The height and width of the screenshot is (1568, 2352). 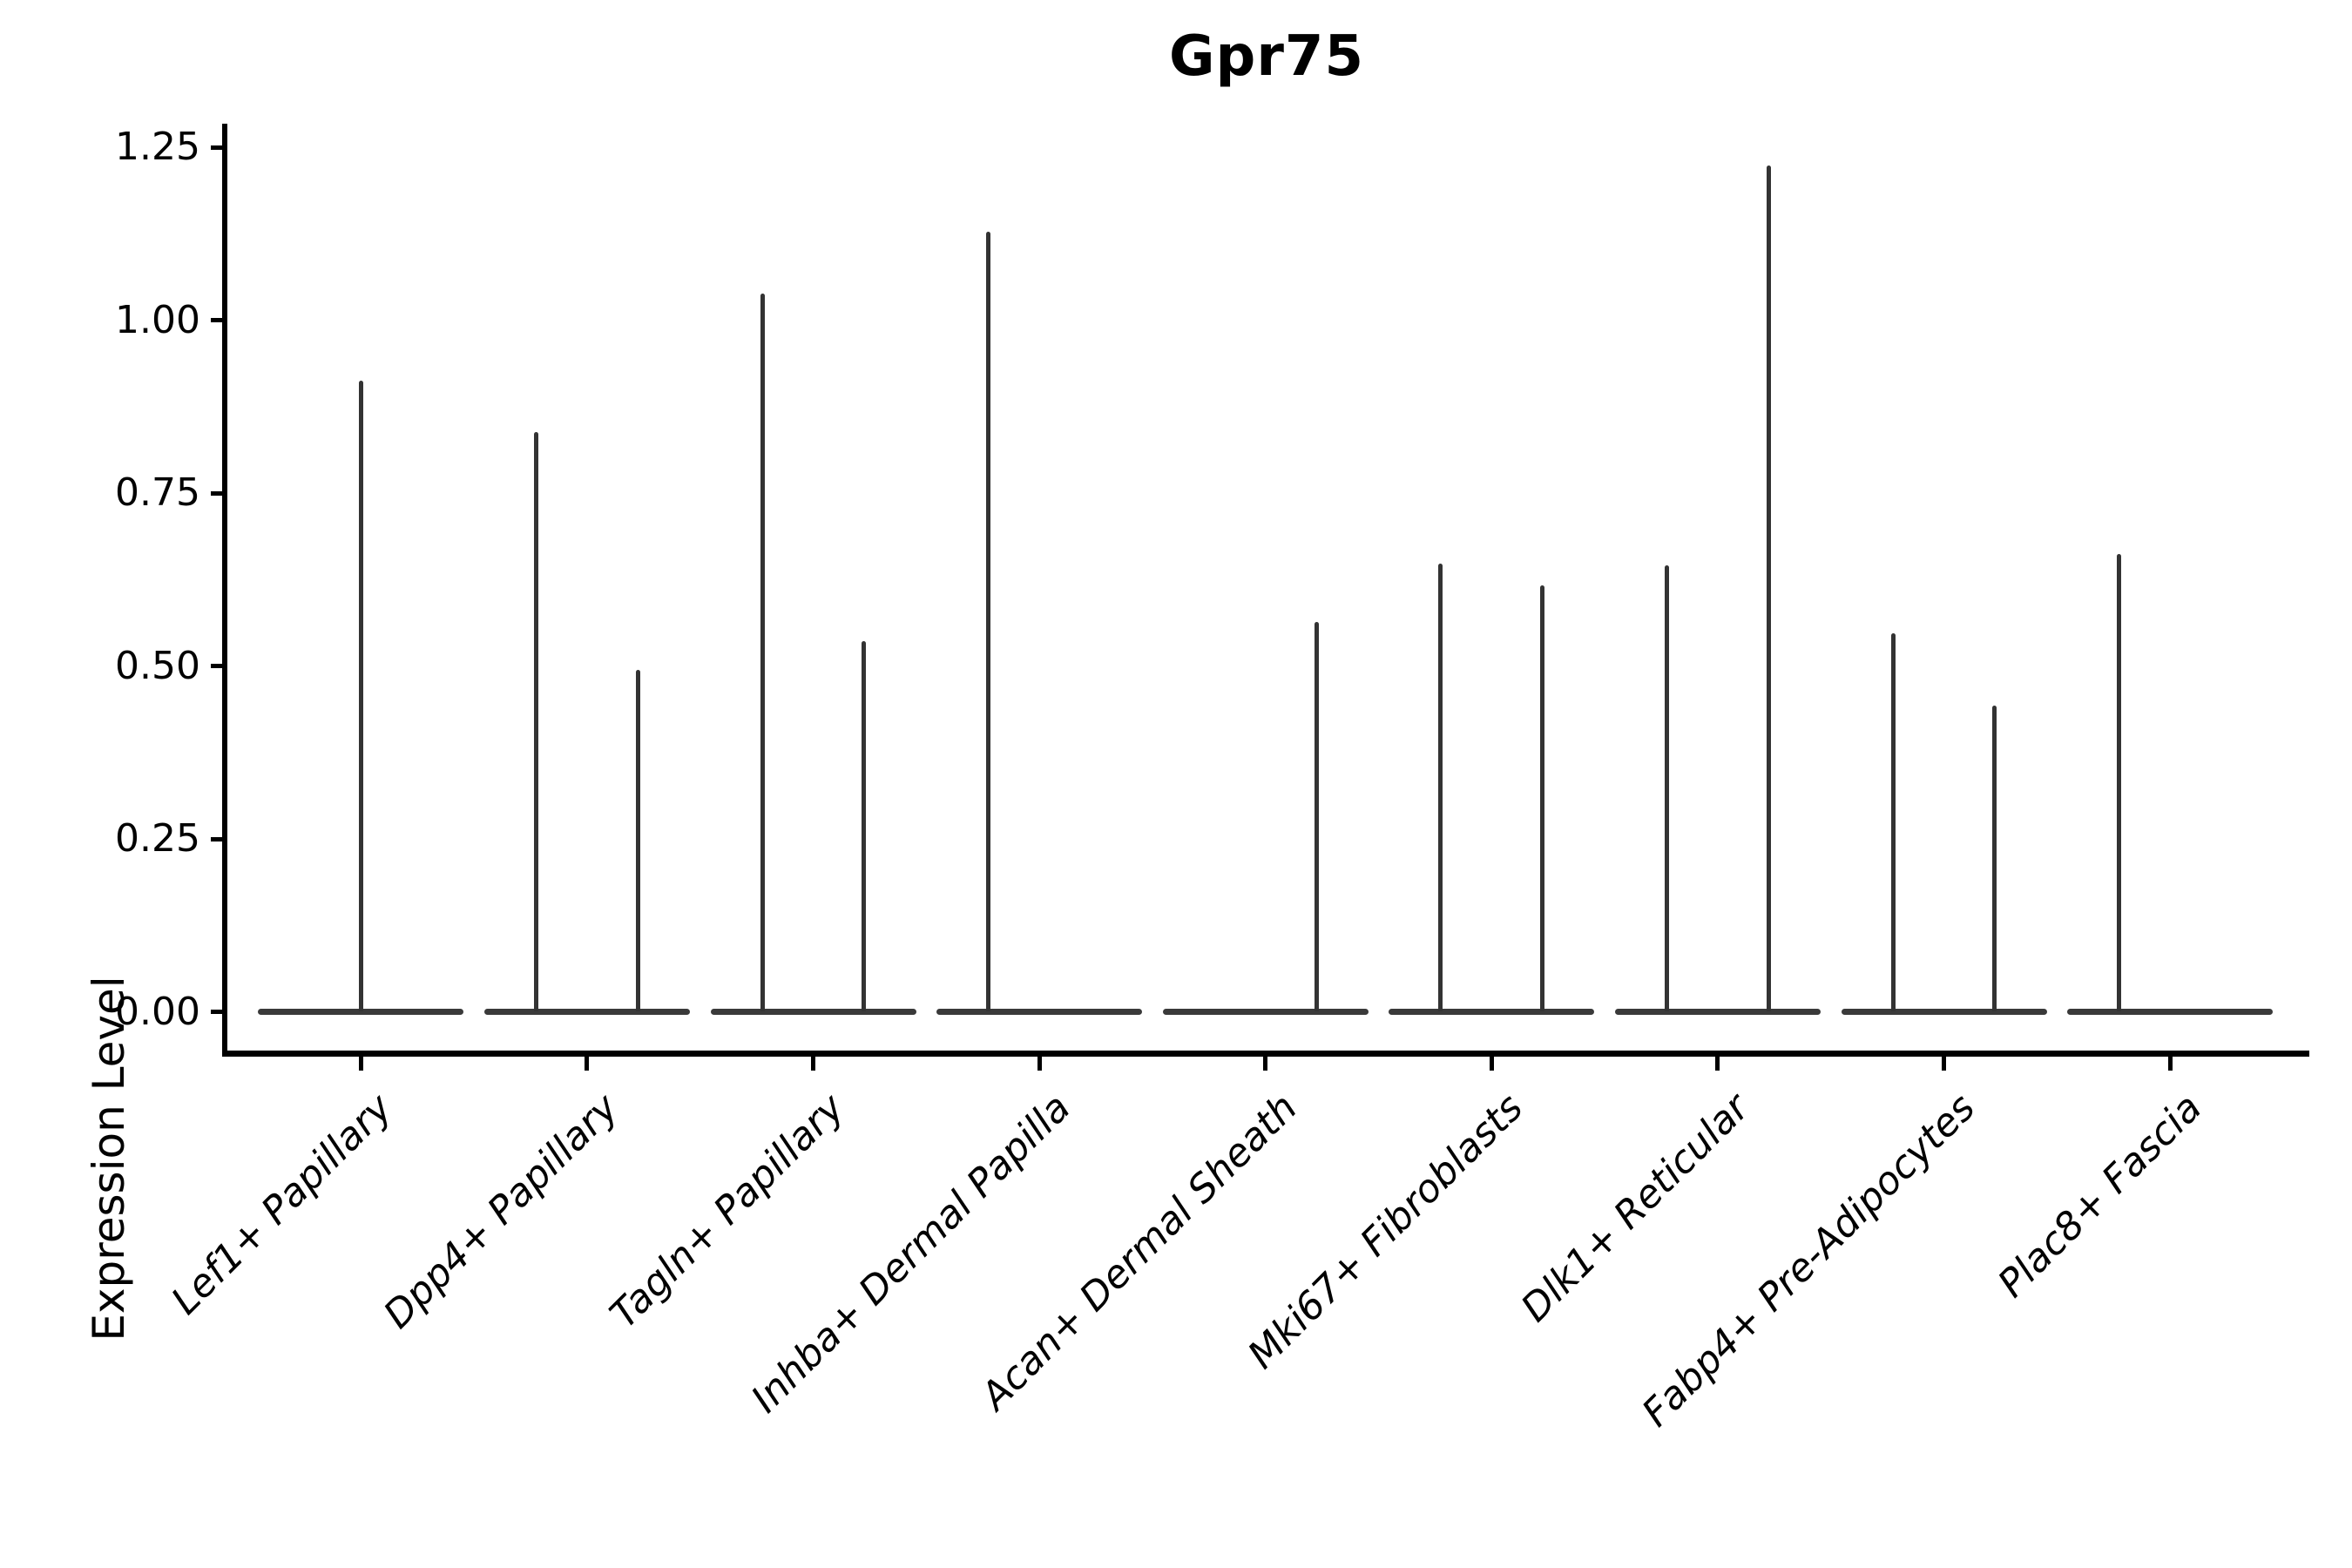 I want to click on y-tick-label: 0.75, so click(x=157, y=492).